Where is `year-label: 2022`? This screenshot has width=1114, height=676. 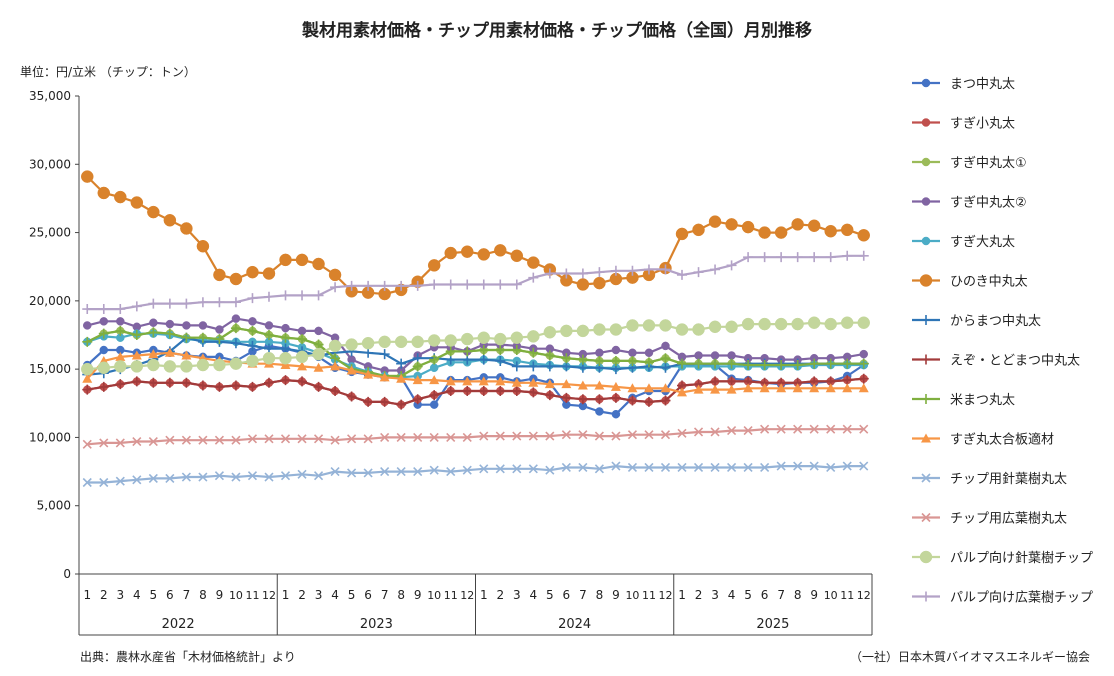
year-label: 2022 is located at coordinates (178, 624).